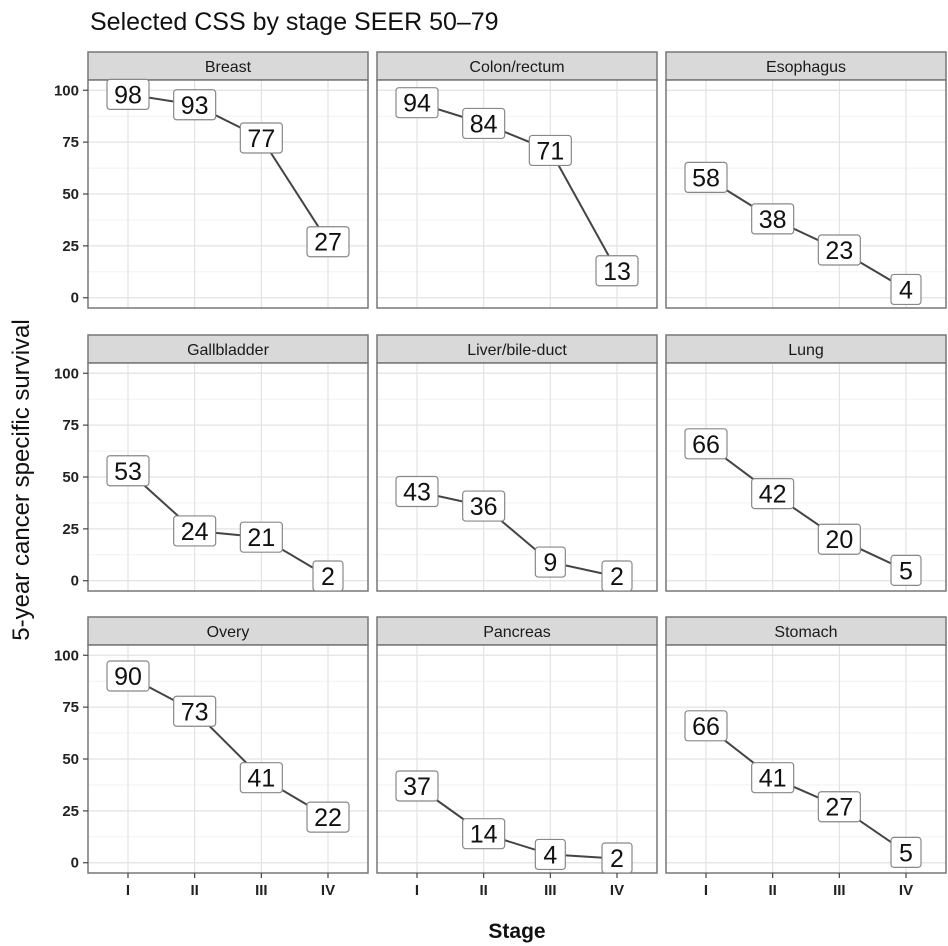 The height and width of the screenshot is (946, 948). What do you see at coordinates (484, 124) in the screenshot?
I see `data-label: 84` at bounding box center [484, 124].